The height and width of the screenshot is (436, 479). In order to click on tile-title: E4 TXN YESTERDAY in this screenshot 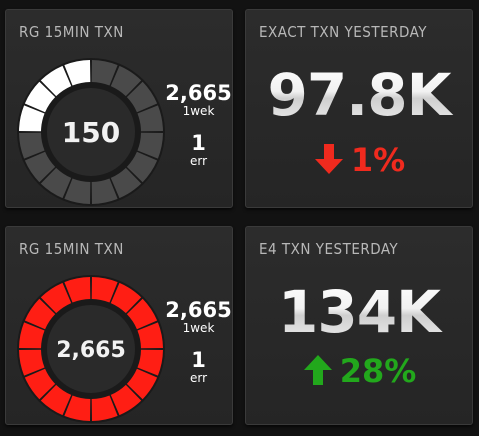, I will do `click(329, 249)`.